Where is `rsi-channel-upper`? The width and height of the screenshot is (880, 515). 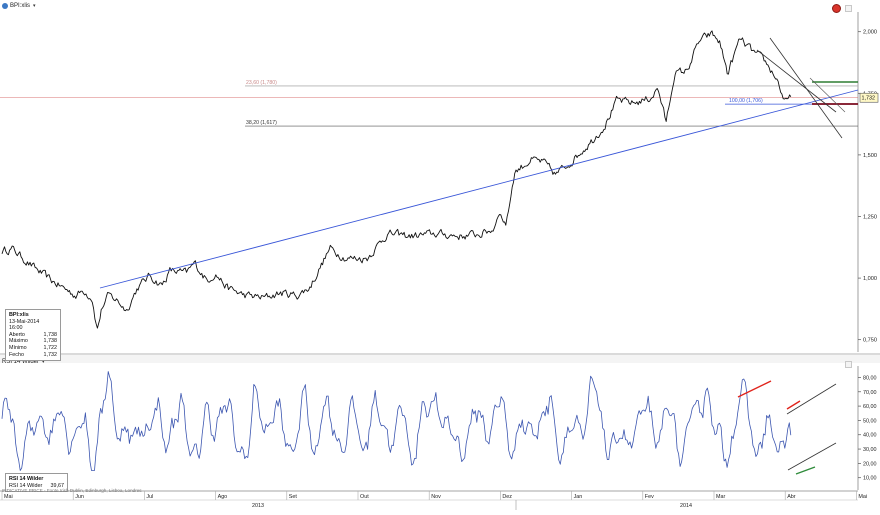 rsi-channel-upper is located at coordinates (811, 399).